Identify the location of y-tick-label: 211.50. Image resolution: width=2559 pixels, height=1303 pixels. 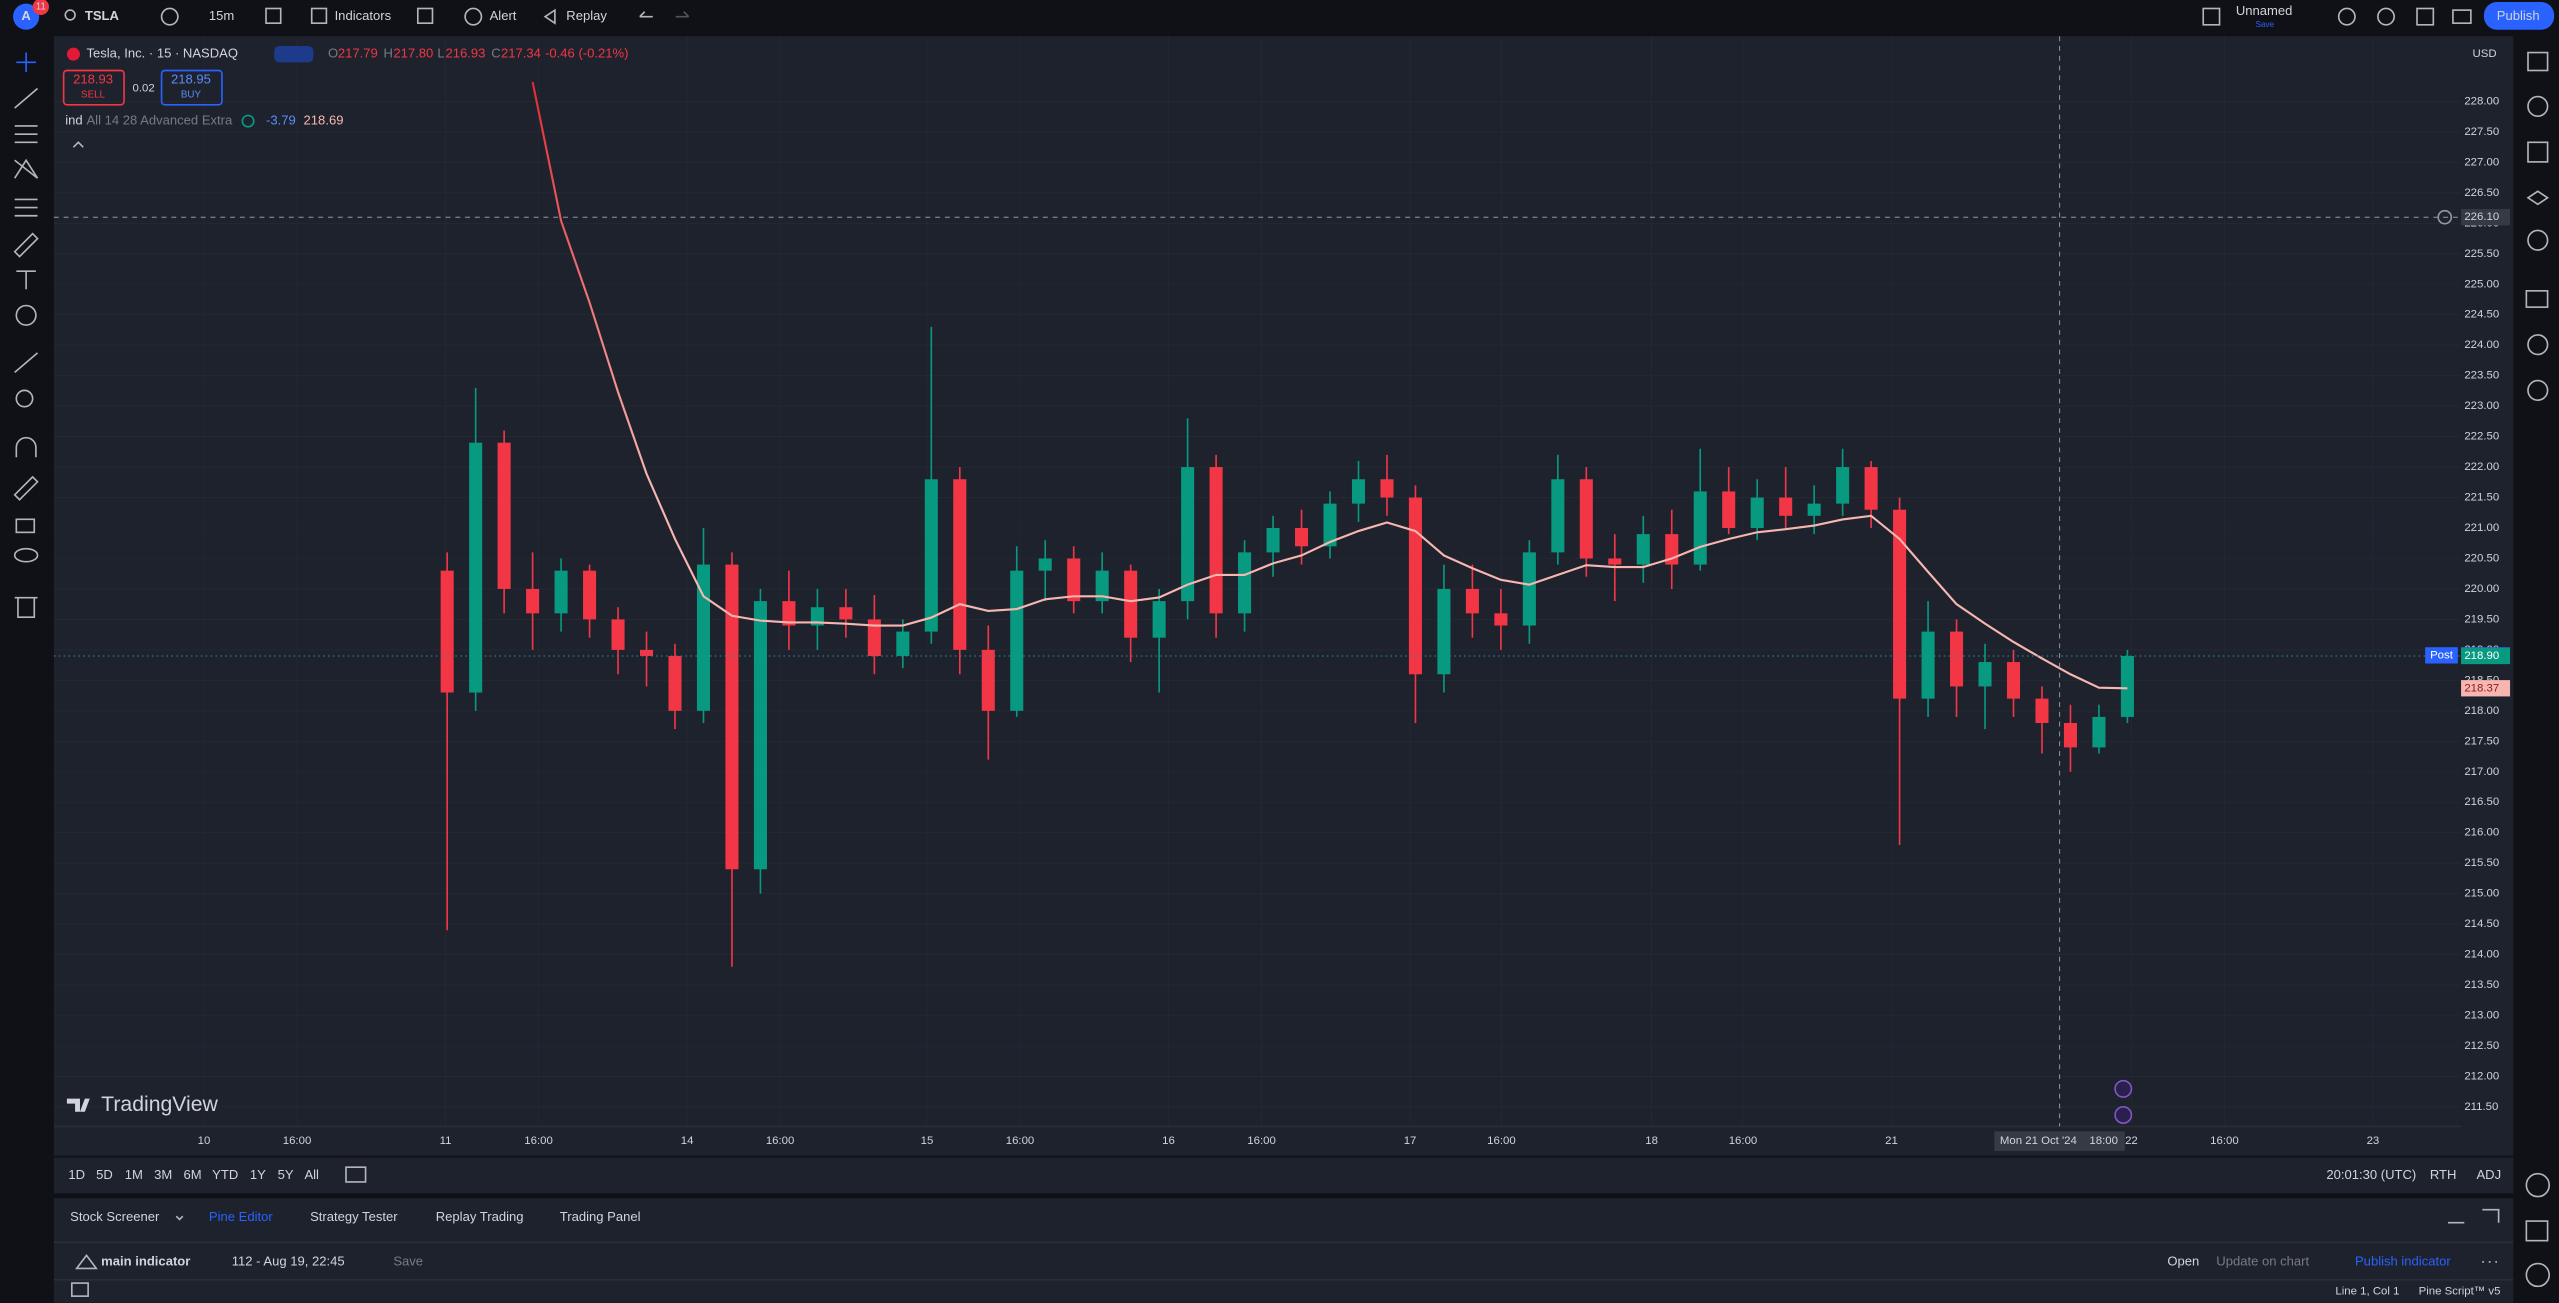
(2481, 1107).